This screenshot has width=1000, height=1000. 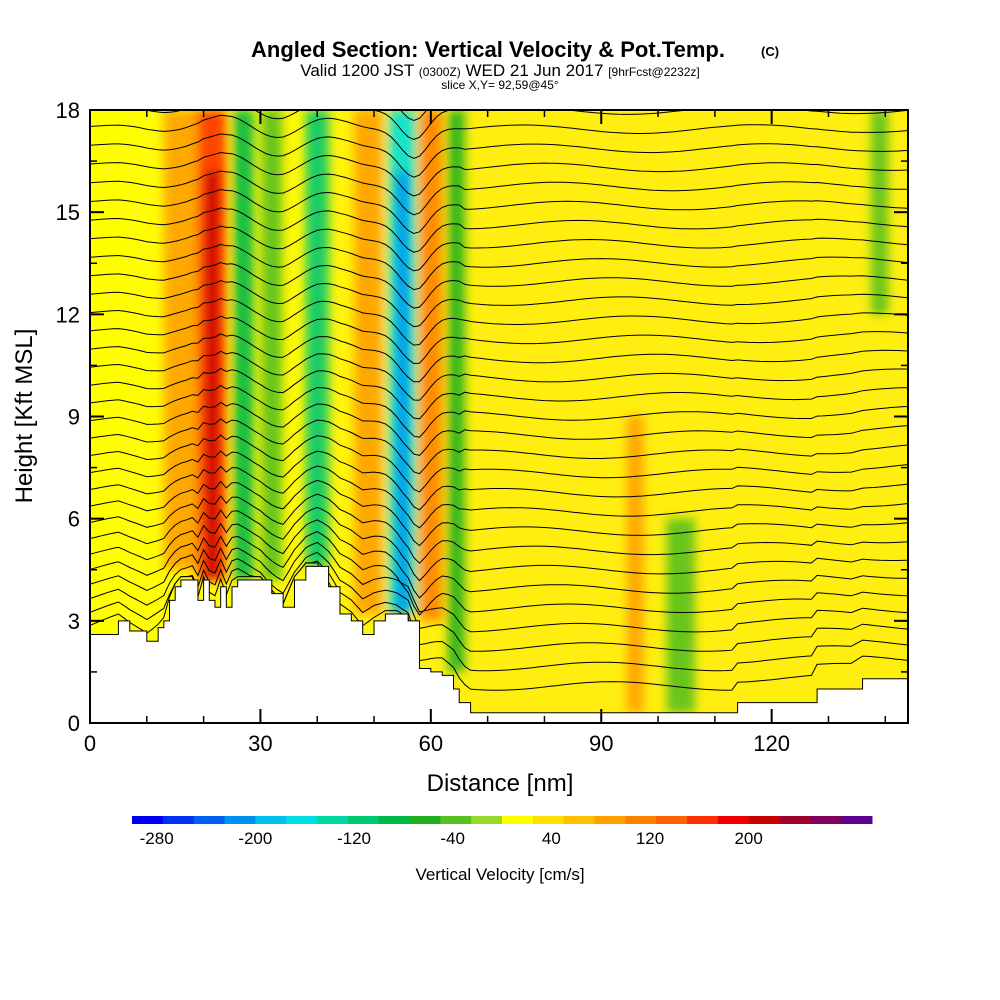 I want to click on colorbar-tick-6: 200, so click(x=748, y=838).